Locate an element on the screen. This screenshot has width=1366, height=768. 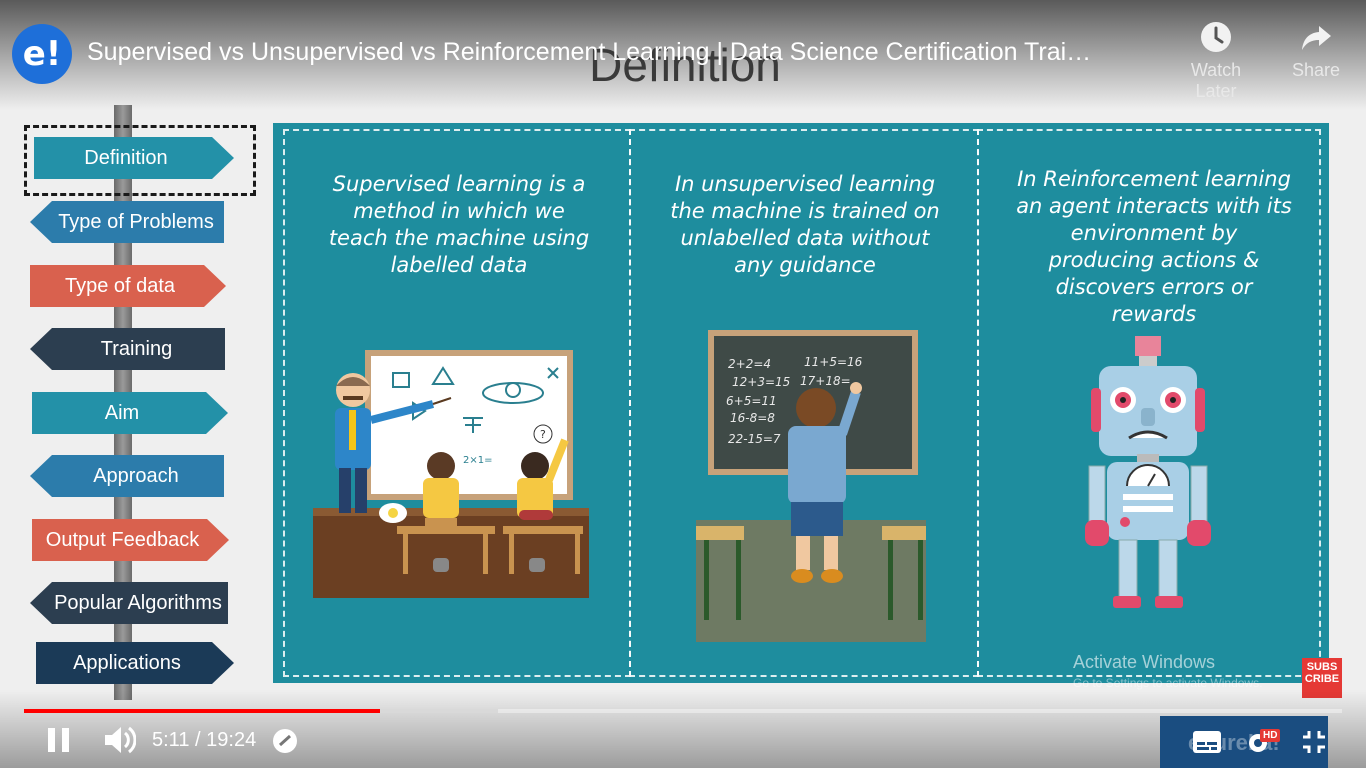
sign-label: Output Feedback is located at coordinates (122, 539).